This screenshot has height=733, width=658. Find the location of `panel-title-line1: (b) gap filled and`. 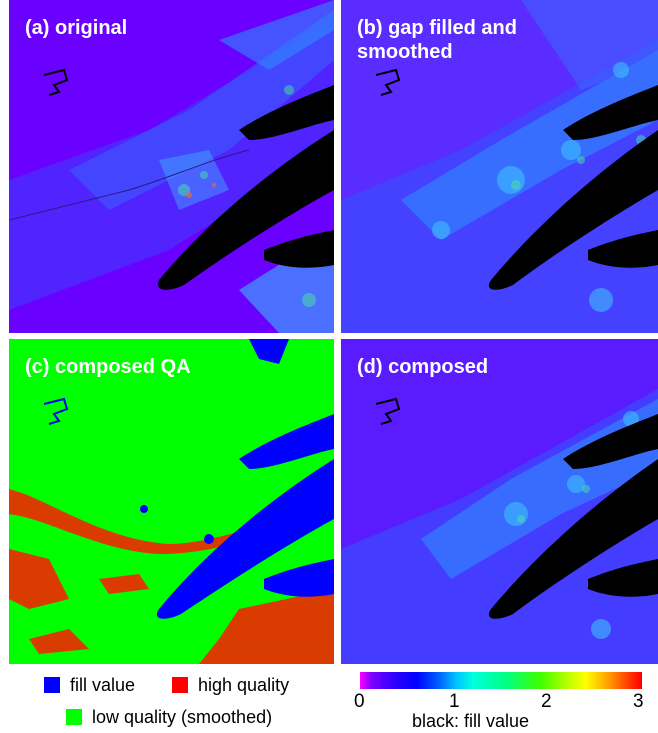

panel-title-line1: (b) gap filled and is located at coordinates (437, 28).